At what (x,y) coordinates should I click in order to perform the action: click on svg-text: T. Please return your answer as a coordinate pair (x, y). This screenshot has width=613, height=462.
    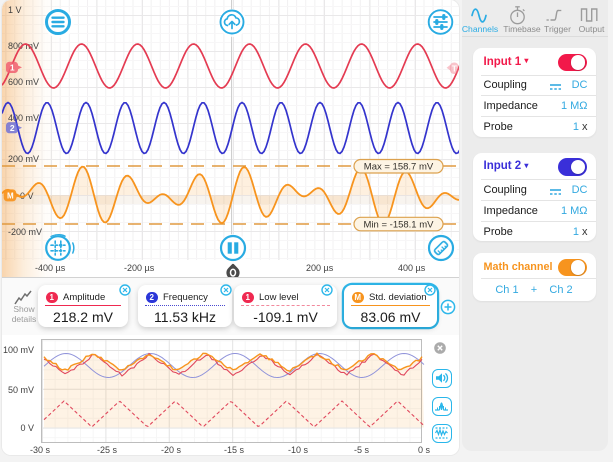
    Looking at the image, I should click on (455, 69).